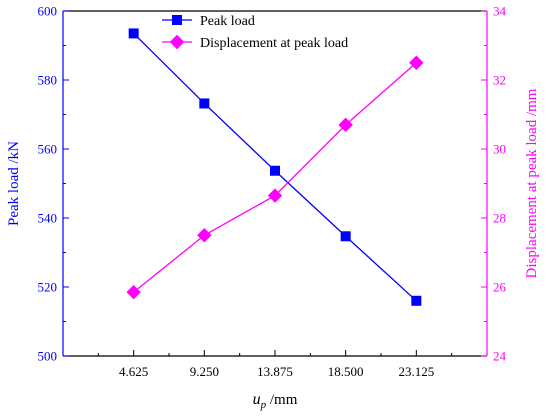  Describe the element at coordinates (275, 371) in the screenshot. I see `x-tick-label: 13.875` at that location.